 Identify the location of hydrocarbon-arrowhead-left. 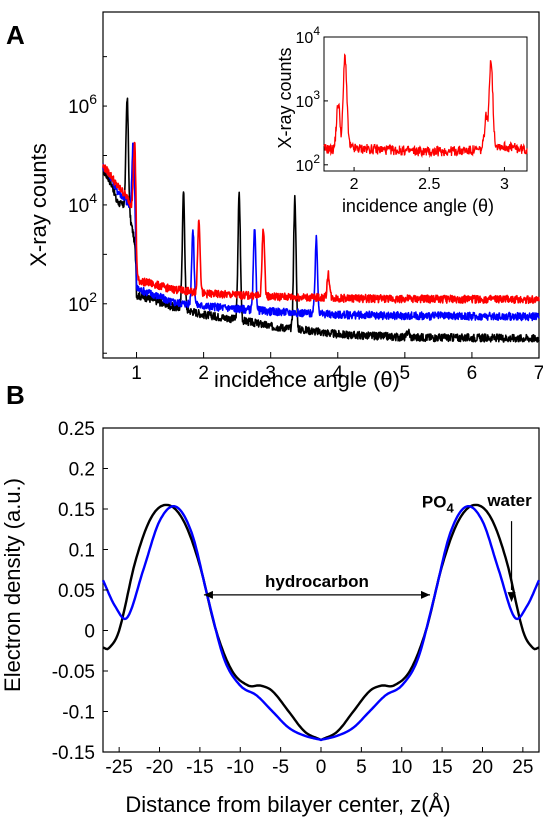
(208, 594).